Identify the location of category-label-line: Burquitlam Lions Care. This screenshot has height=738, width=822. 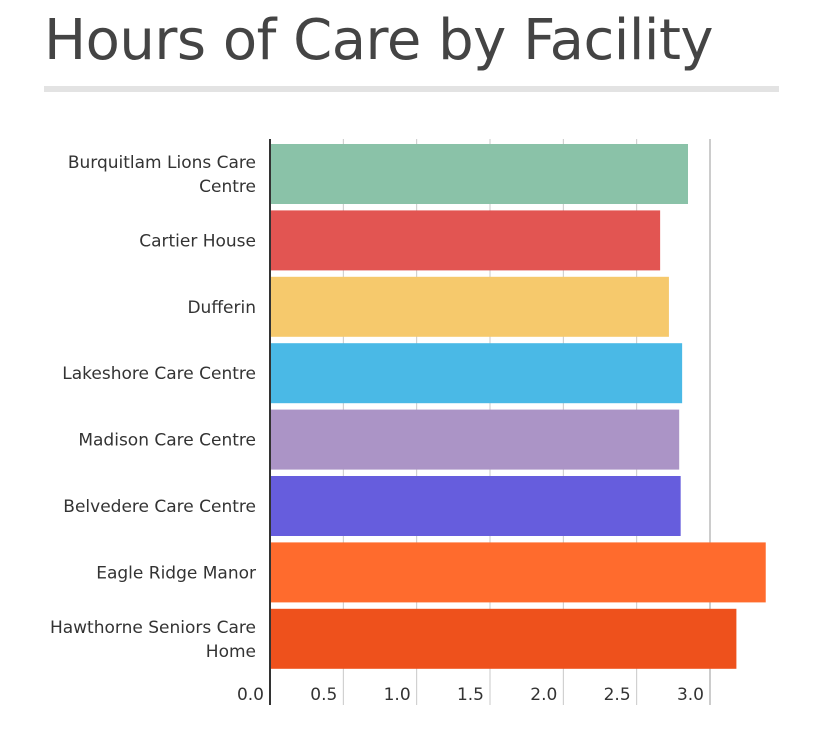
(162, 163).